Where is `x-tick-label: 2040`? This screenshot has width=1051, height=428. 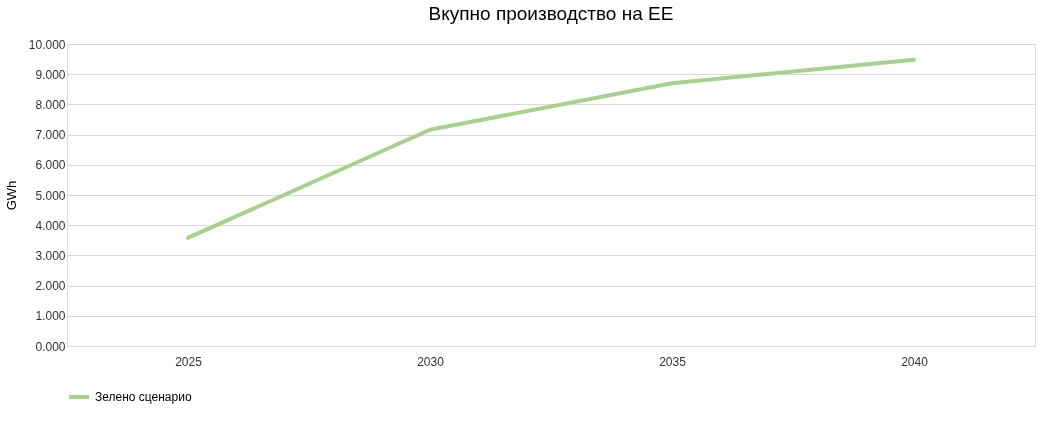
x-tick-label: 2040 is located at coordinates (915, 361).